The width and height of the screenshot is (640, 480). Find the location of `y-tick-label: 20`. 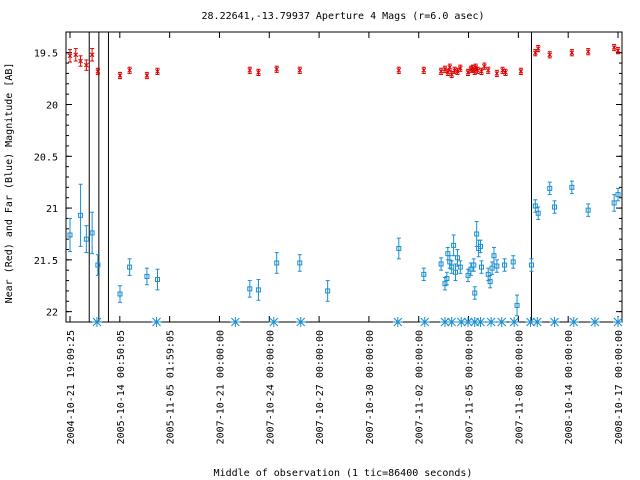

y-tick-label: 20 is located at coordinates (52, 106).